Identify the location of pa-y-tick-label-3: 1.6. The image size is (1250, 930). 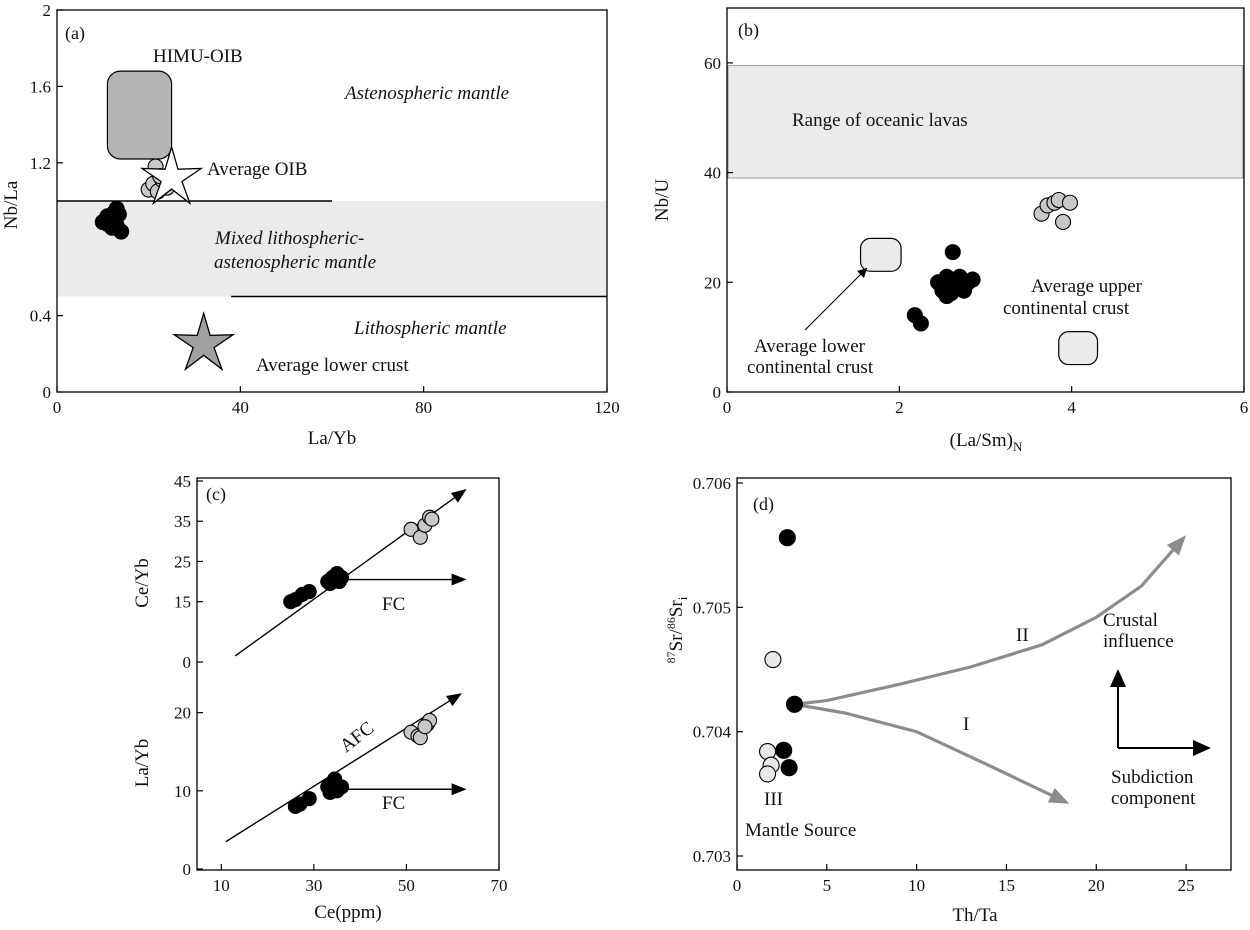
(40, 86).